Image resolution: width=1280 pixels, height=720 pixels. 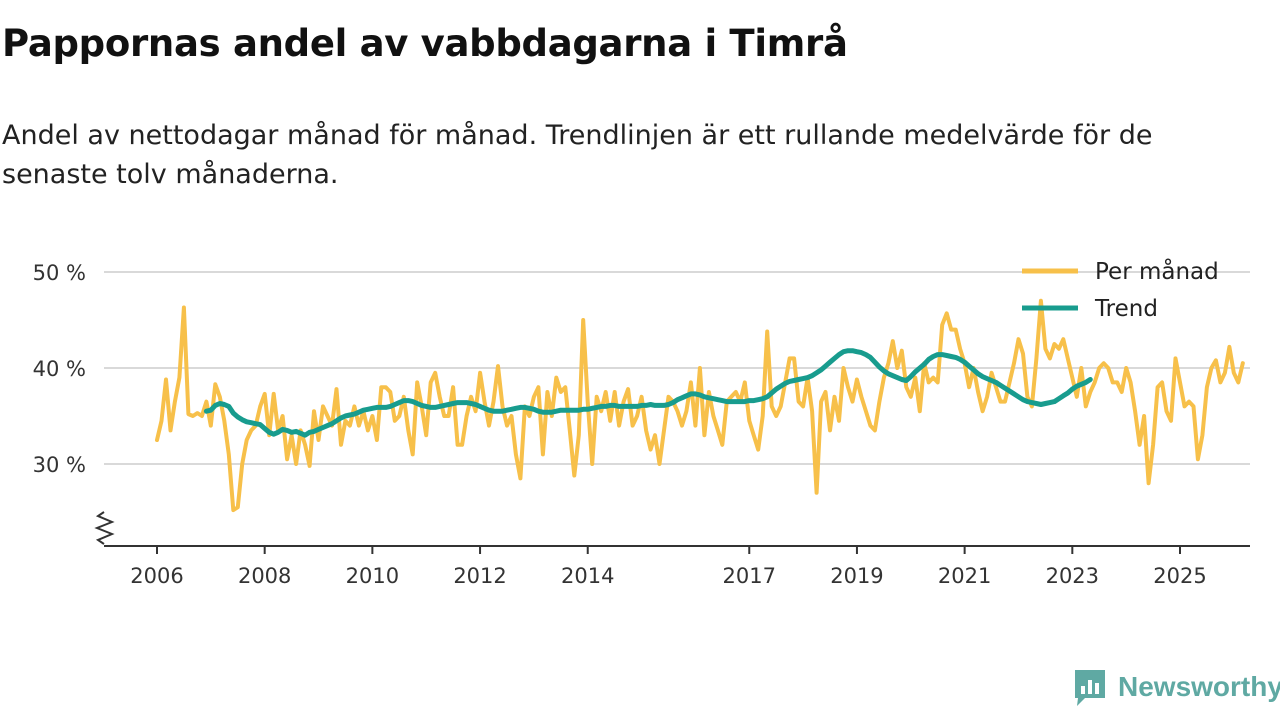 I want to click on y-tick-label: 40 %, so click(x=59, y=369).